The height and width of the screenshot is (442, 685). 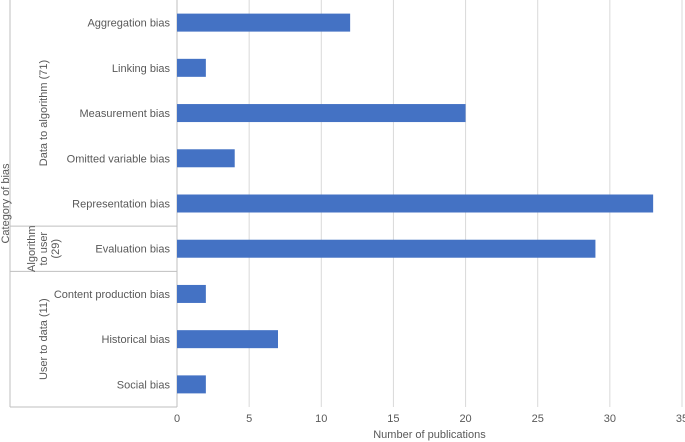 I want to click on category-label: Measurement bias, so click(x=125, y=114).